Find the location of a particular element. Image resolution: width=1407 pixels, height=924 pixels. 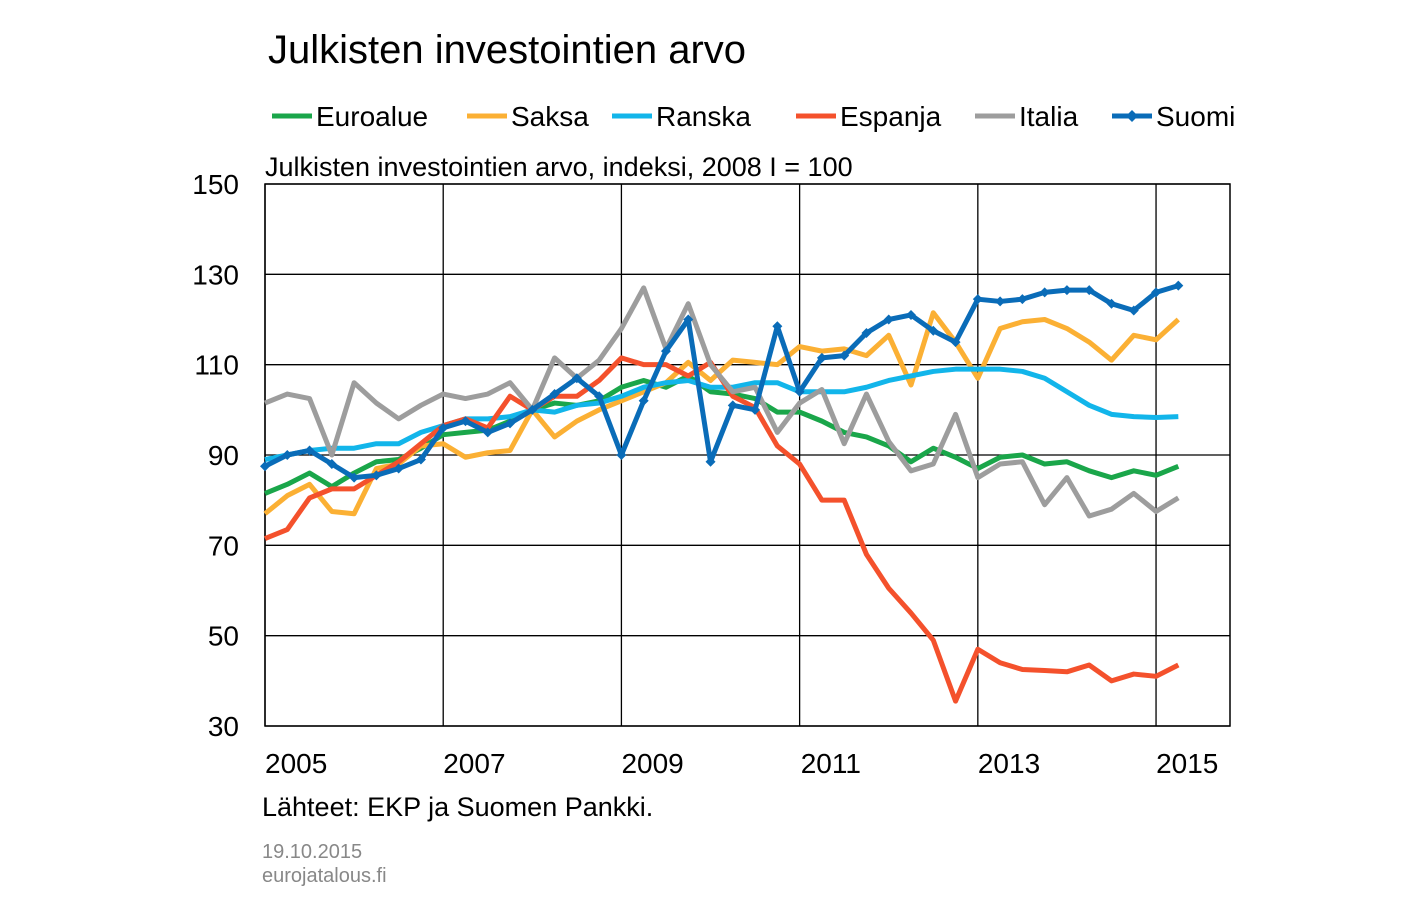

y-tick-label: 30 is located at coordinates (223, 726).